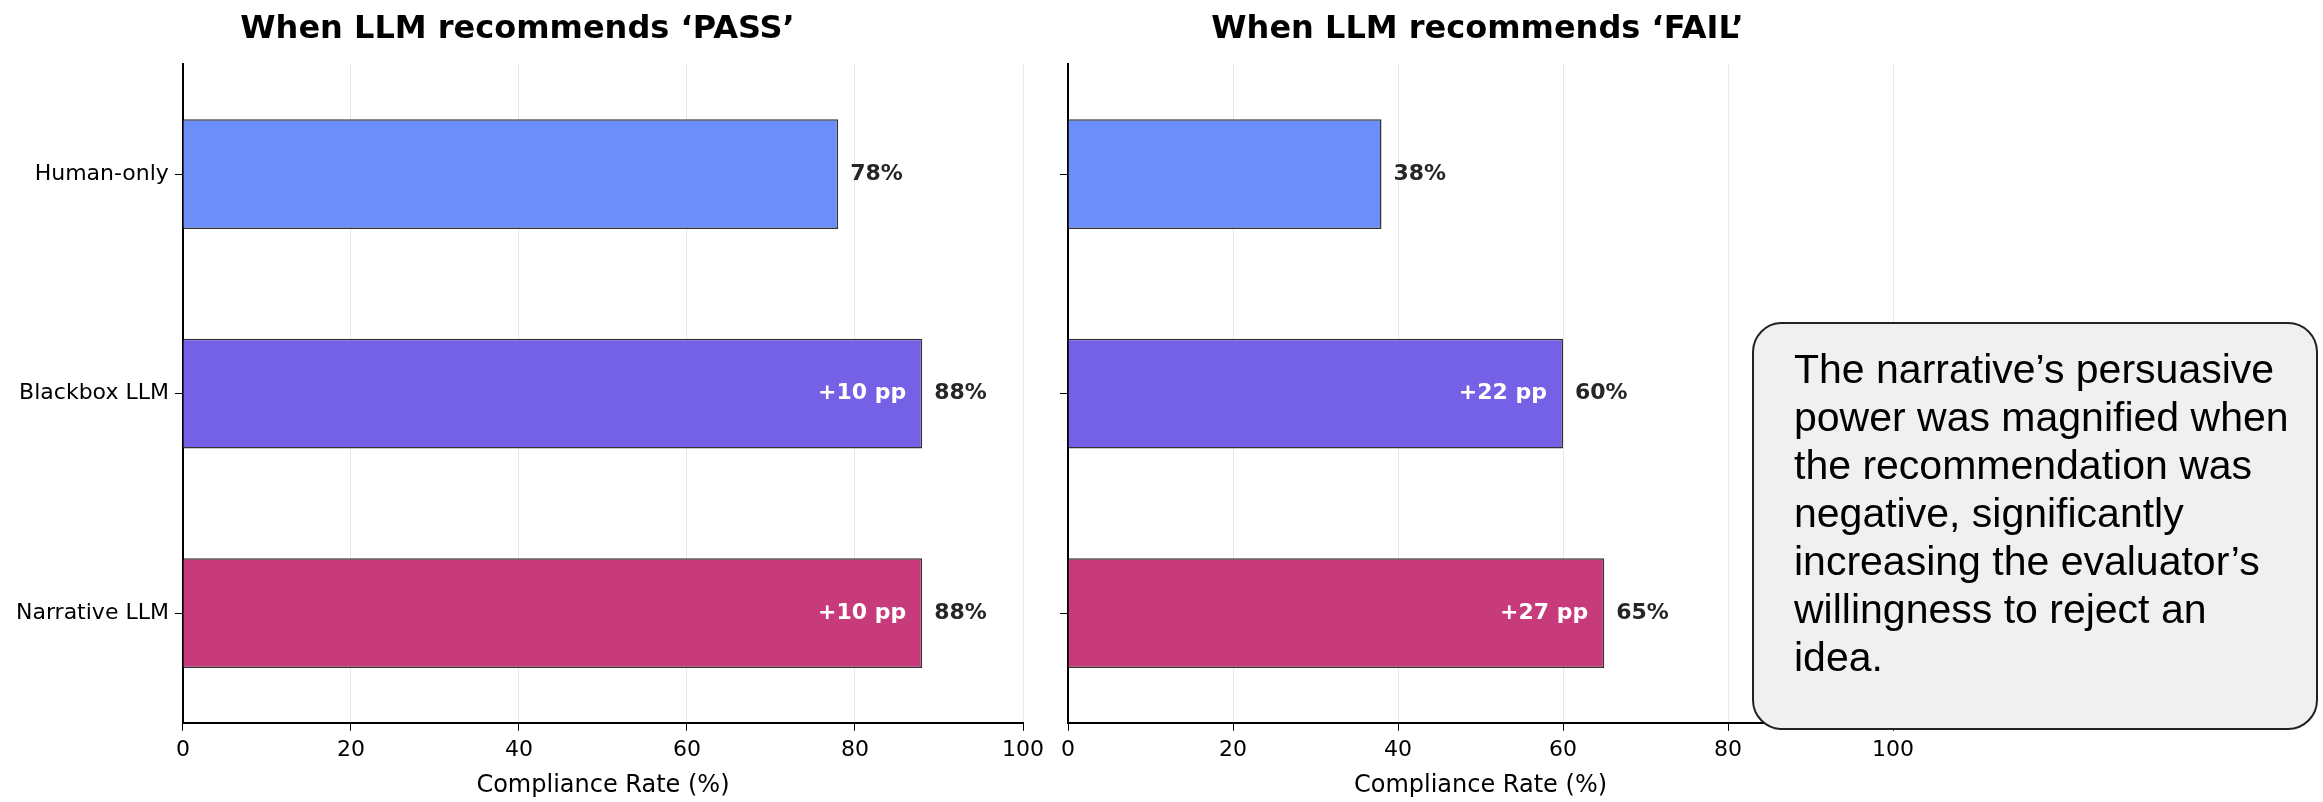  Describe the element at coordinates (1544, 611) in the screenshot. I see `annotation: +27 pp` at that location.